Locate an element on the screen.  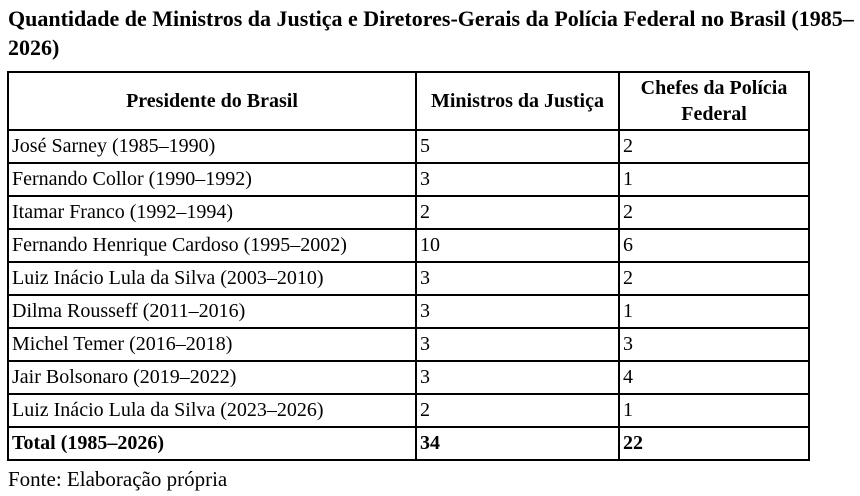
president-cell: Dilma Rousseff (2011–2016) is located at coordinates (212, 311).